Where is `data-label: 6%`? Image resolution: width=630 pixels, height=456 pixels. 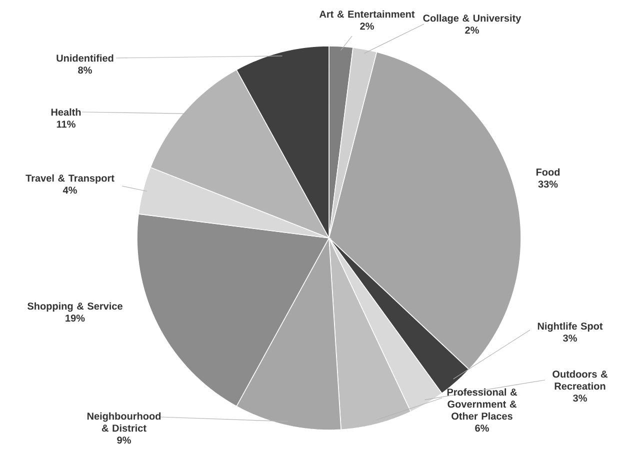
data-label: 6% is located at coordinates (482, 428).